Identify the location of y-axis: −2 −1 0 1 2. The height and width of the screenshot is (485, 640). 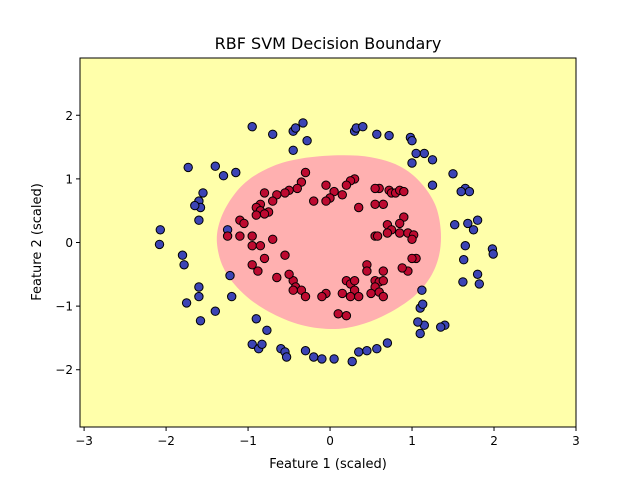
(67, 243).